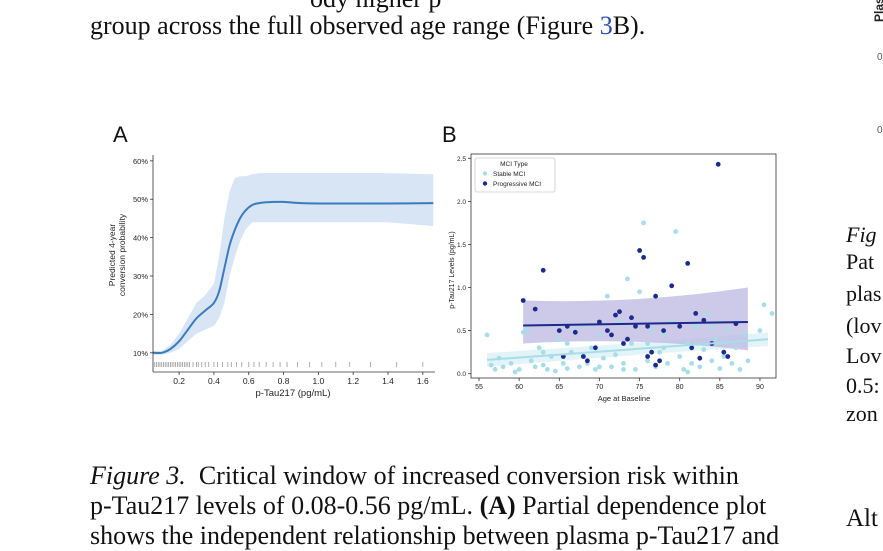 The image size is (883, 551). I want to click on x-tick-label: 75, so click(640, 387).